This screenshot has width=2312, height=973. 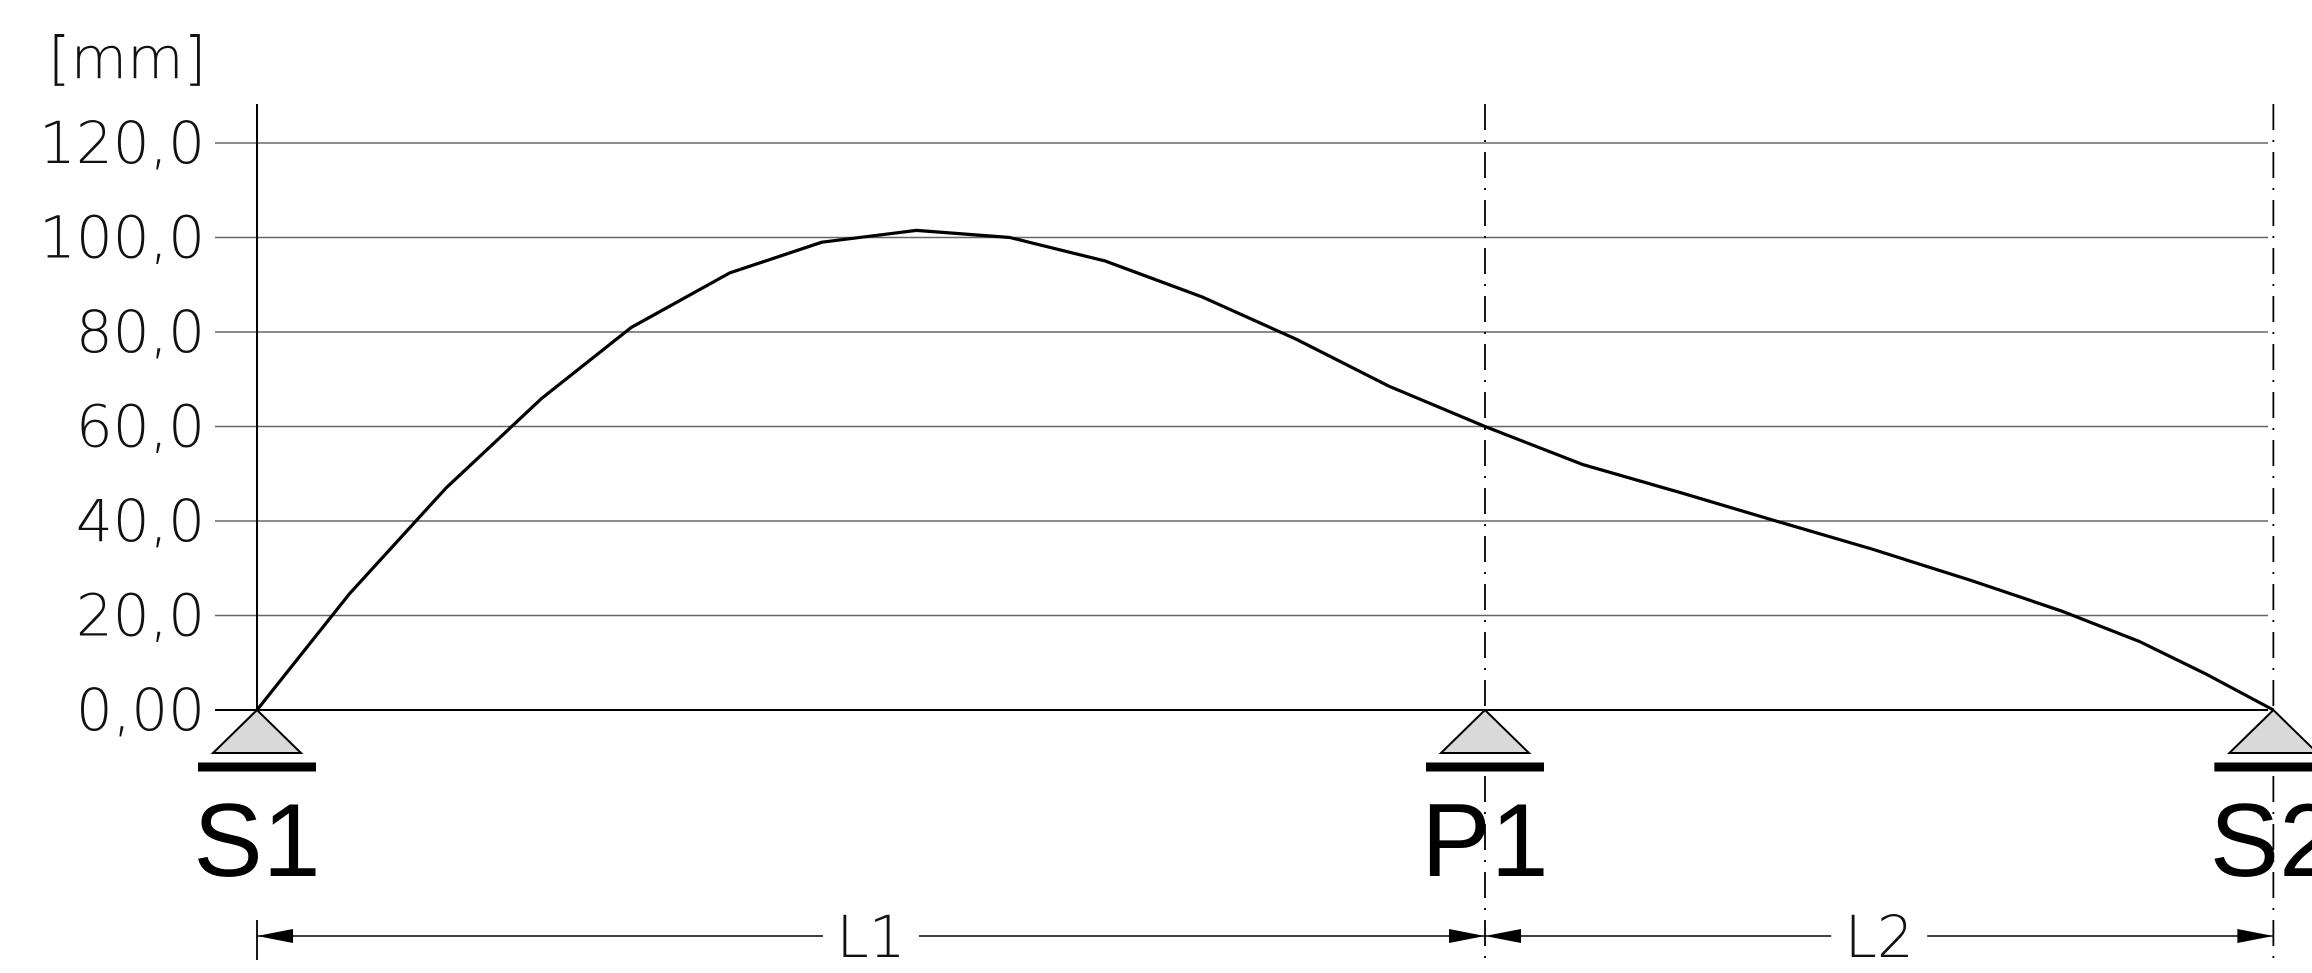 I want to click on support-label: S2, so click(x=2261, y=841).